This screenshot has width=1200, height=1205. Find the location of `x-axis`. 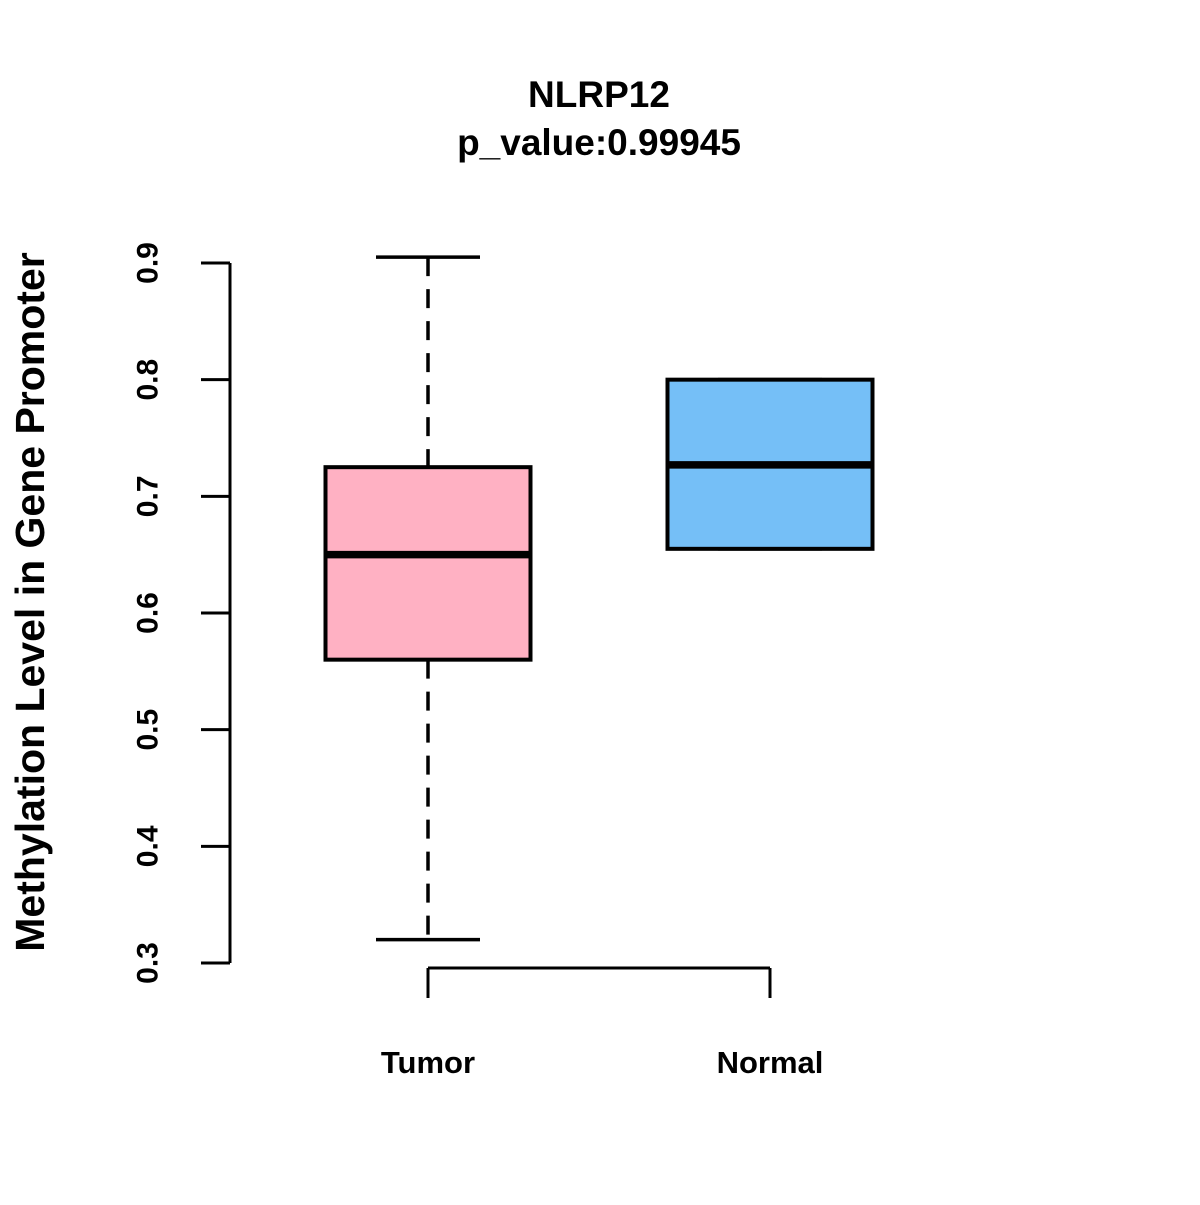

x-axis is located at coordinates (599, 982).